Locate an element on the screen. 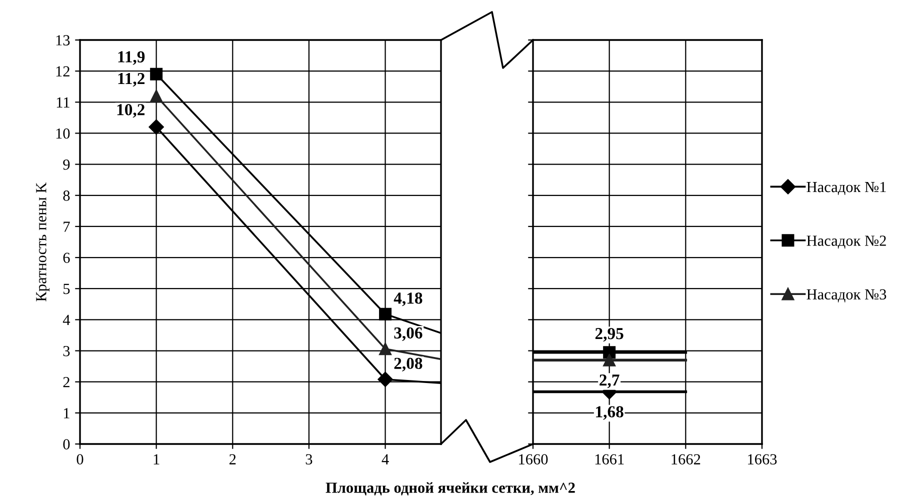 This screenshot has height=502, width=901. y-tick-label: 1 is located at coordinates (67, 413).